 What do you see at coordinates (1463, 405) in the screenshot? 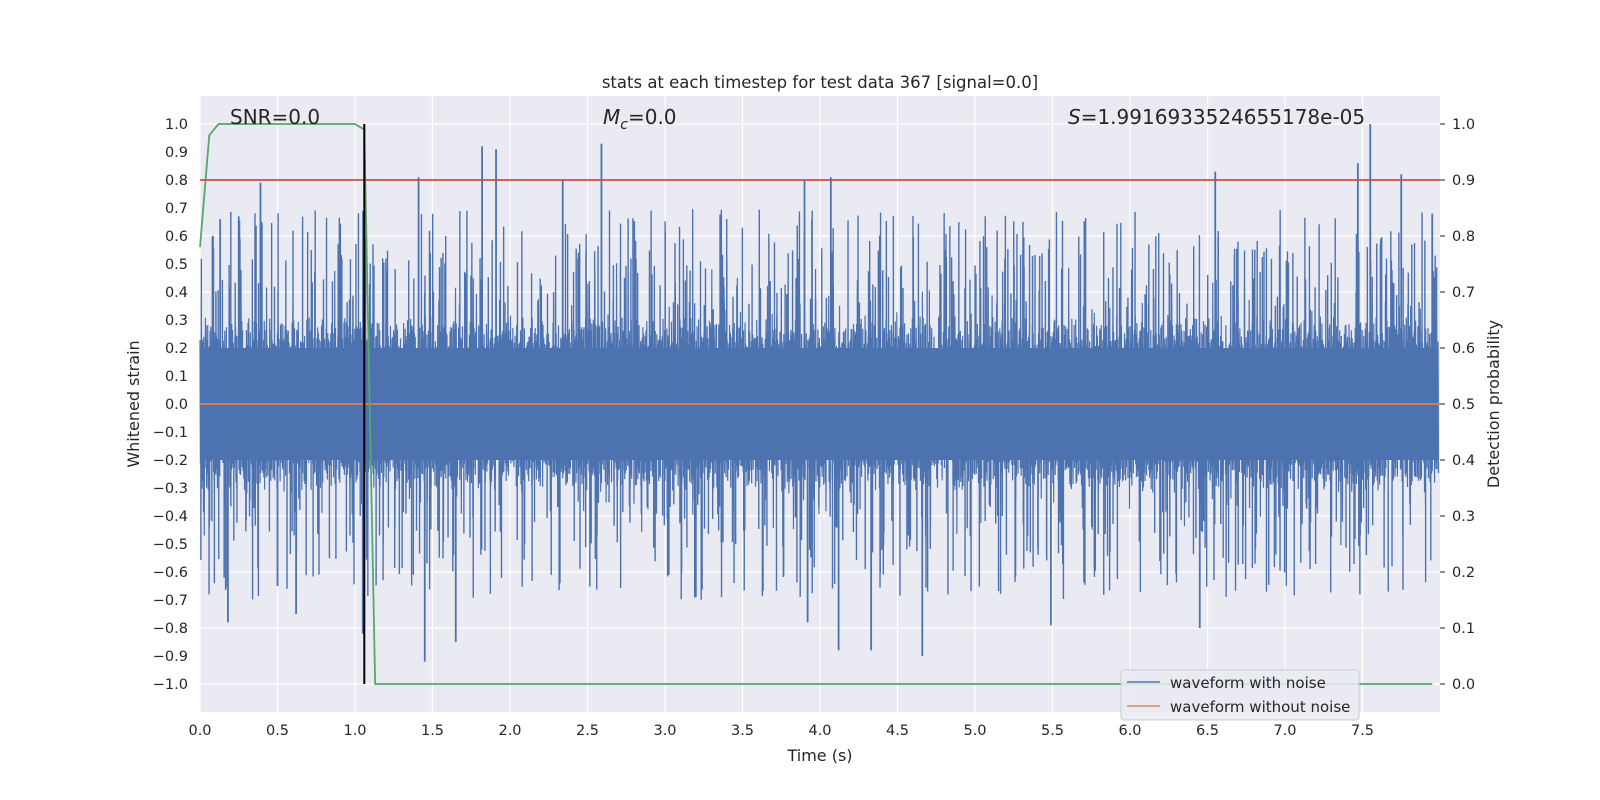
I see `y2-tick-label: 0.5` at bounding box center [1463, 405].